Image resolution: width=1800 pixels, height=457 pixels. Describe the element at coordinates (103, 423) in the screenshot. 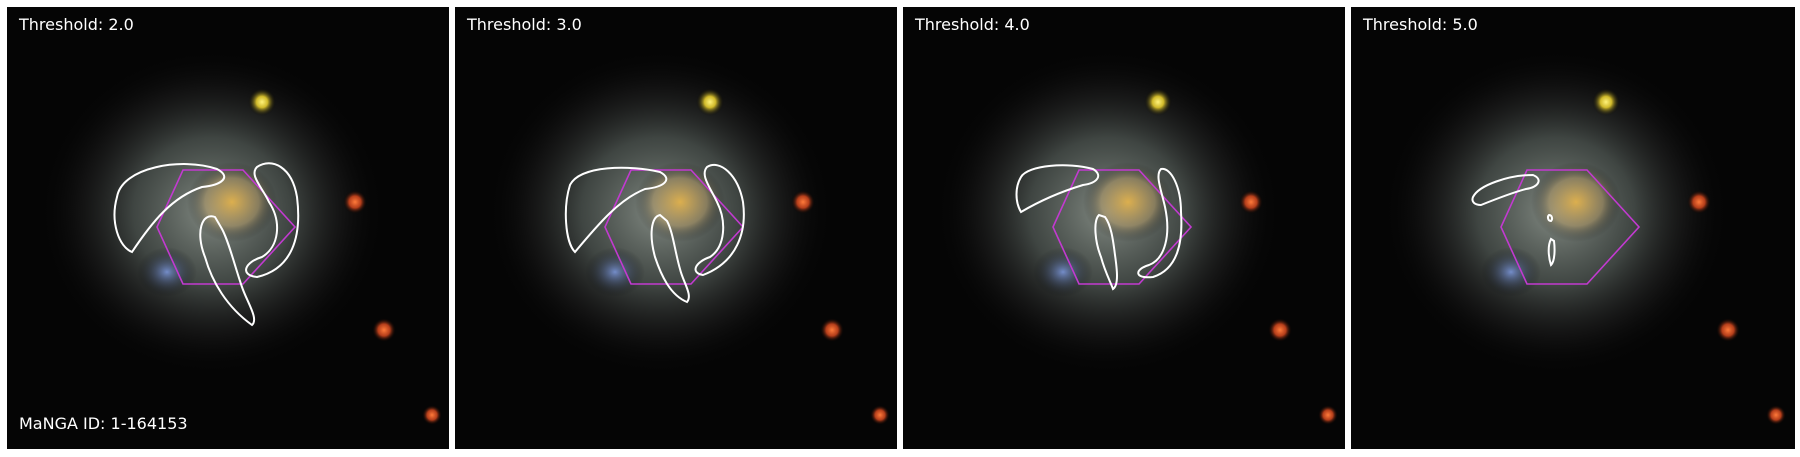

I see `manga-id-label: MaNGA ID: 1-164153` at that location.